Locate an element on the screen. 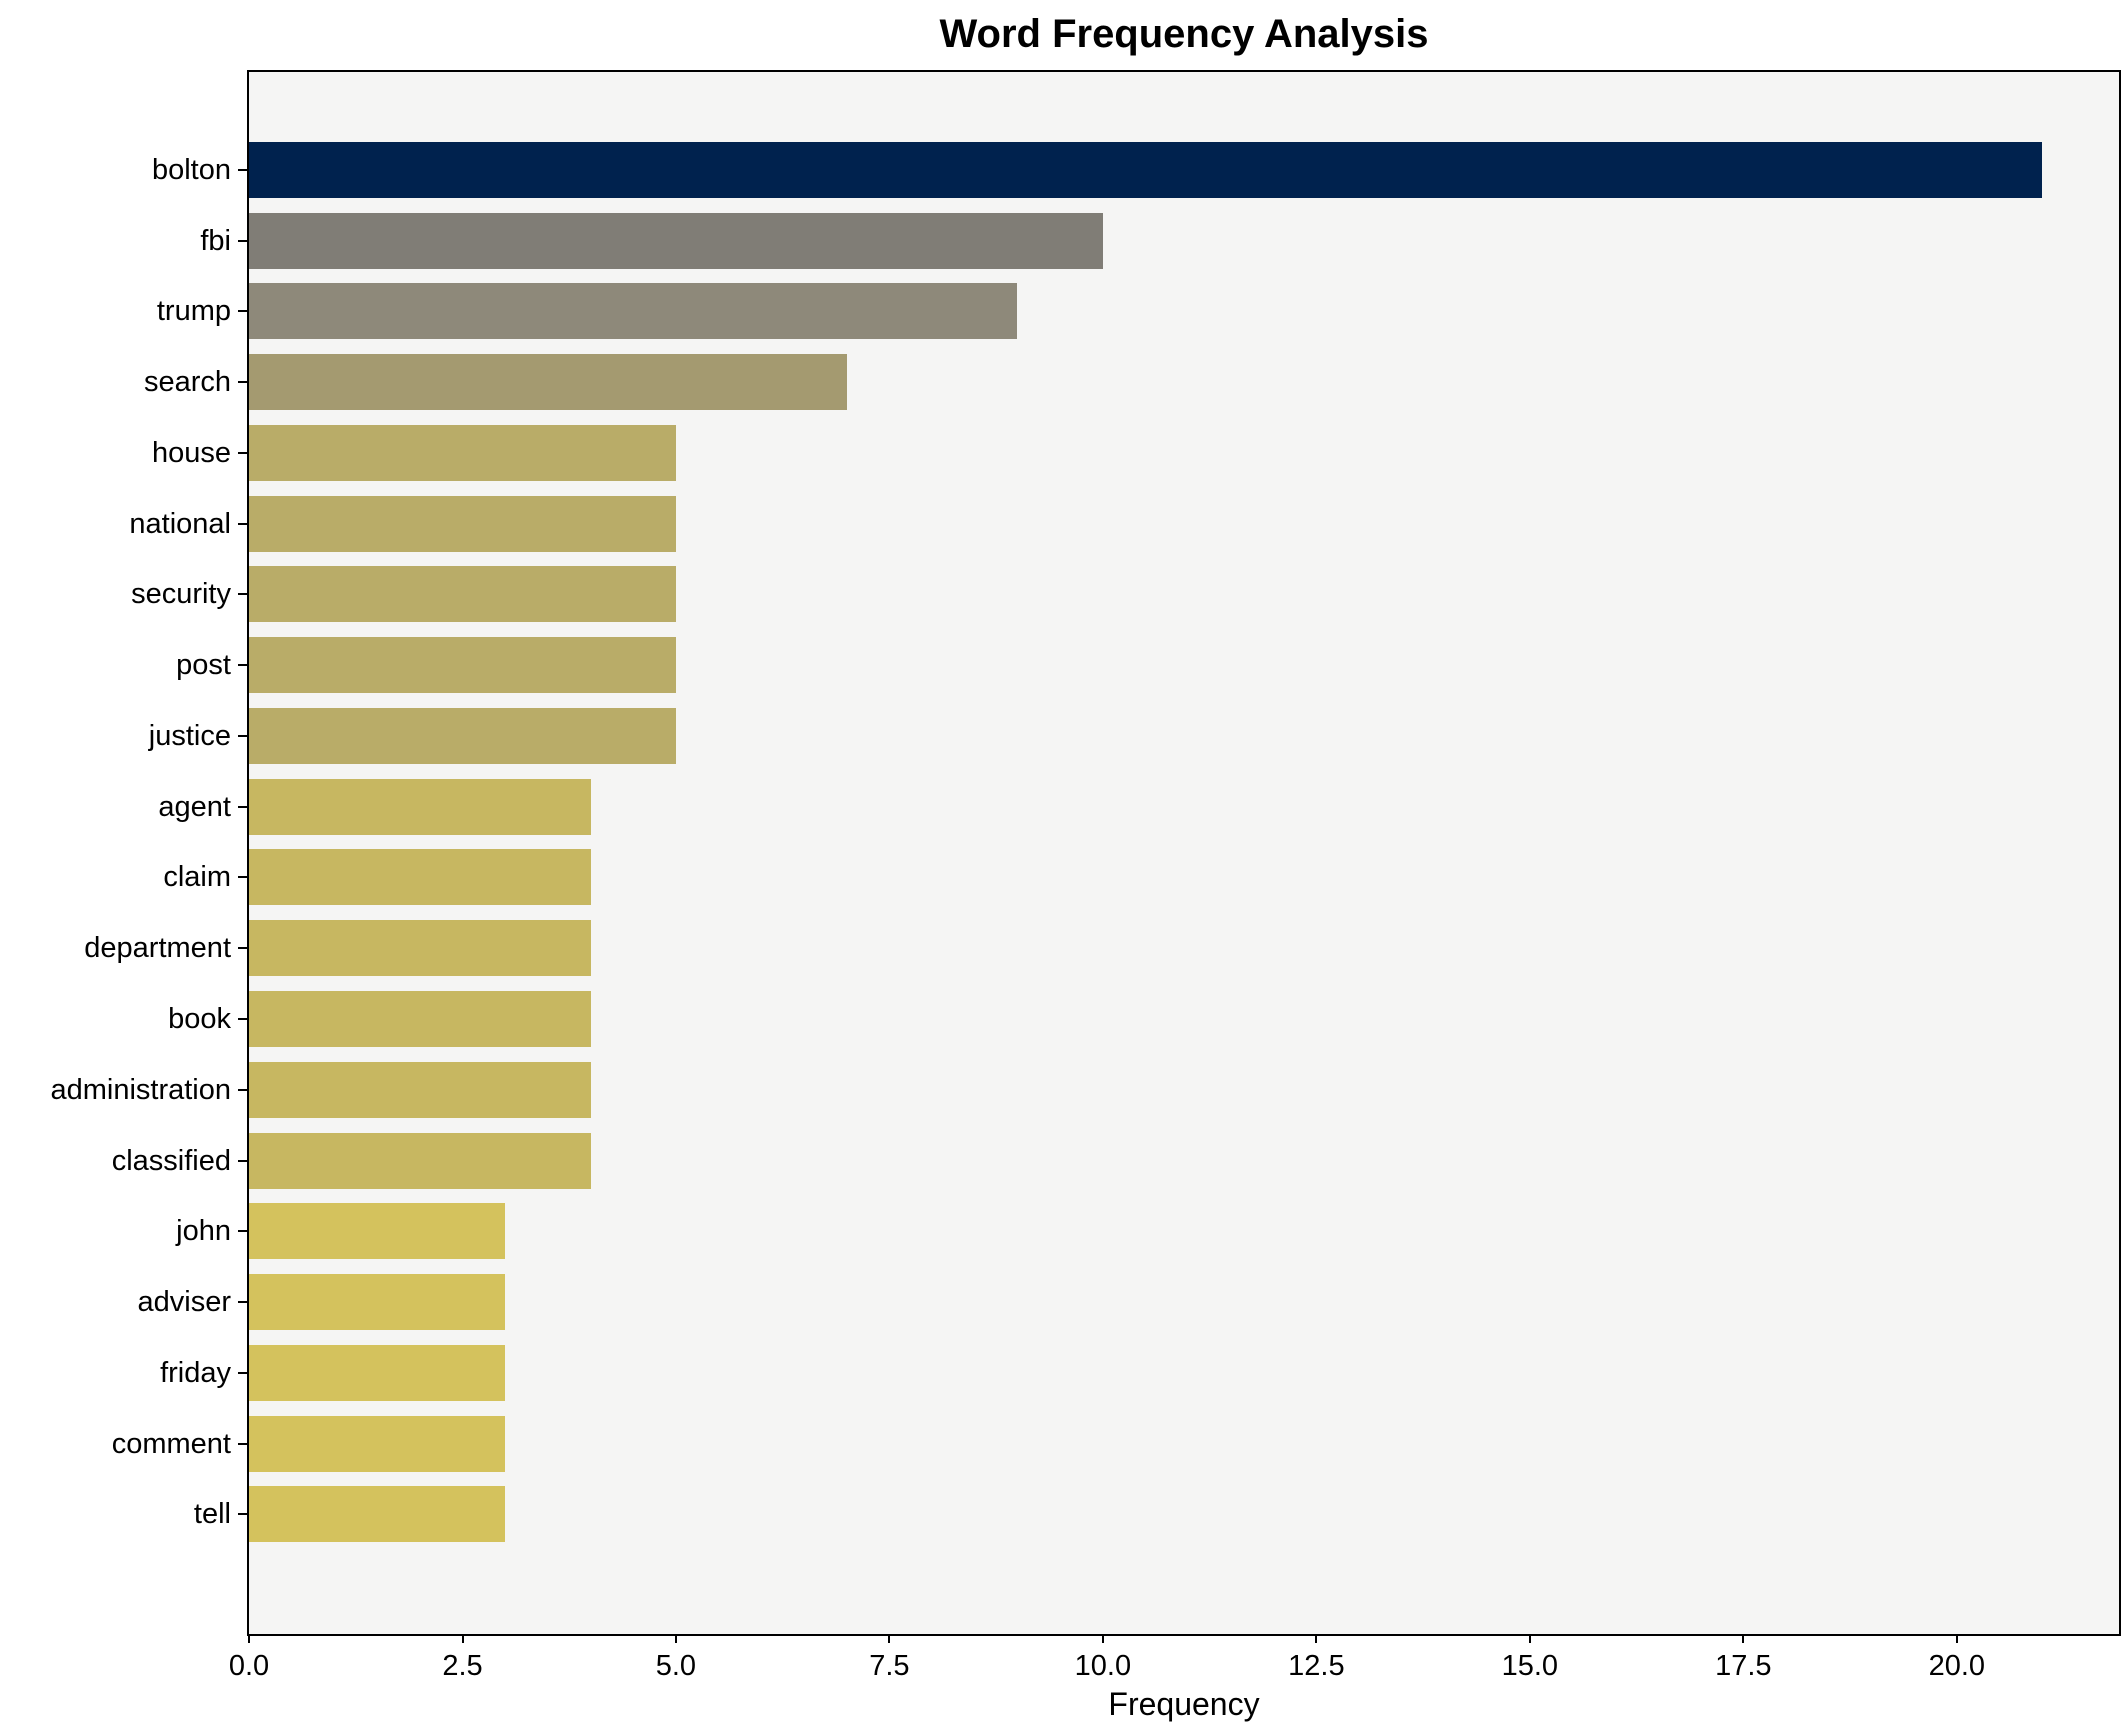 This screenshot has width=2126, height=1722. y-tick-label-book: book is located at coordinates (199, 1018).